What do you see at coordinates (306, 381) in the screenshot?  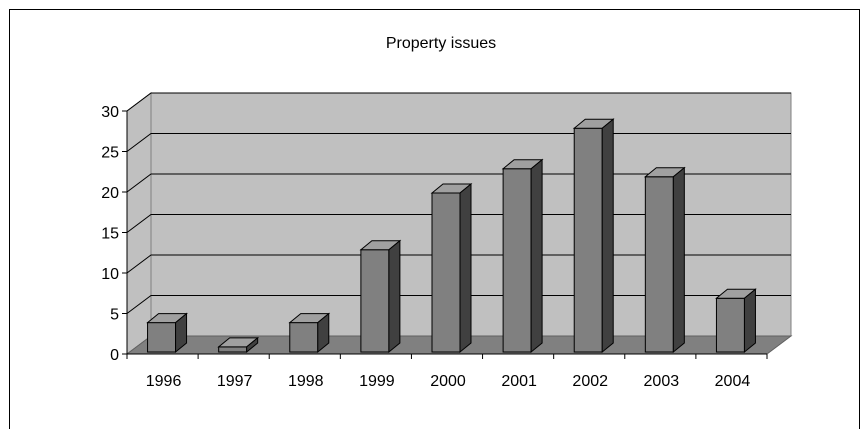 I see `x-tick-label: 1998` at bounding box center [306, 381].